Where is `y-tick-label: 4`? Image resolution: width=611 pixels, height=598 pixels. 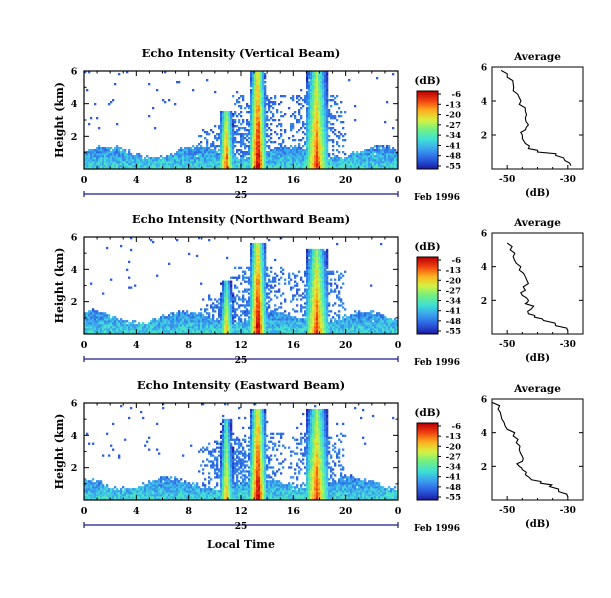
y-tick-label: 4 is located at coordinates (74, 104).